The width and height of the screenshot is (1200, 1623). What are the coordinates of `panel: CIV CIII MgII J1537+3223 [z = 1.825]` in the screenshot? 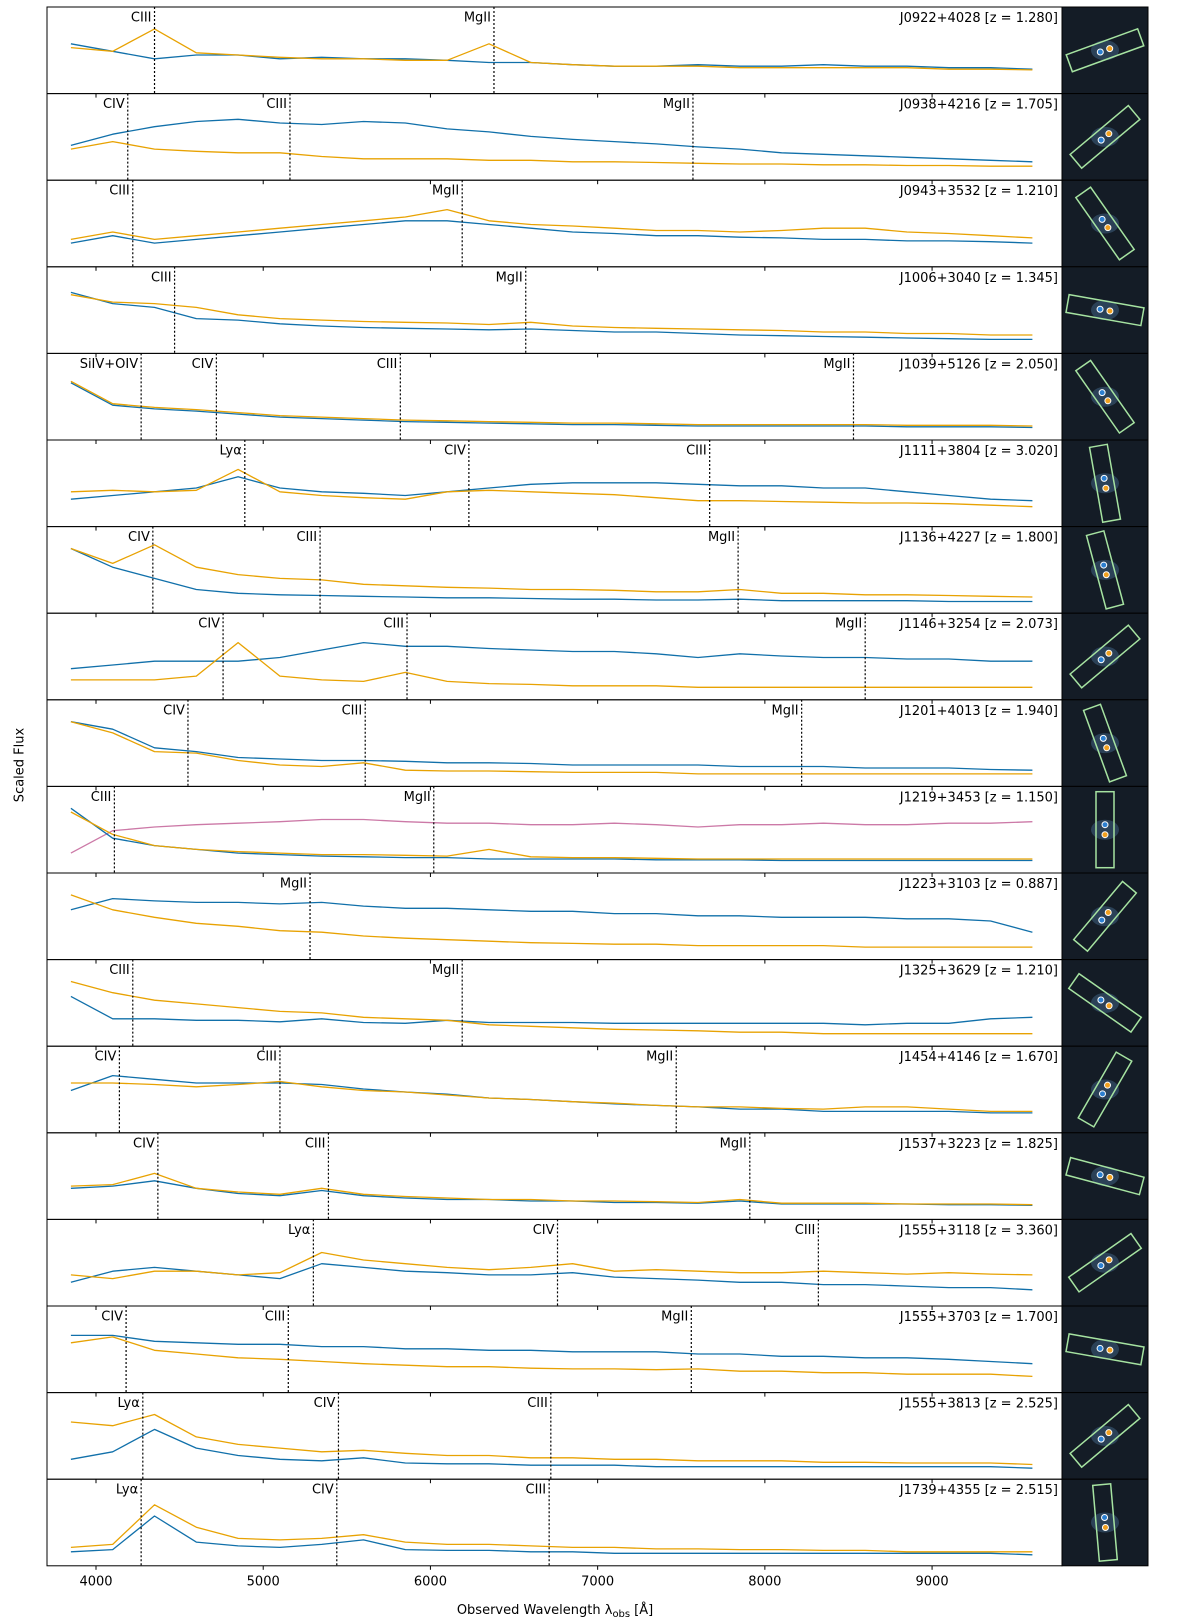 It's located at (597, 1178).